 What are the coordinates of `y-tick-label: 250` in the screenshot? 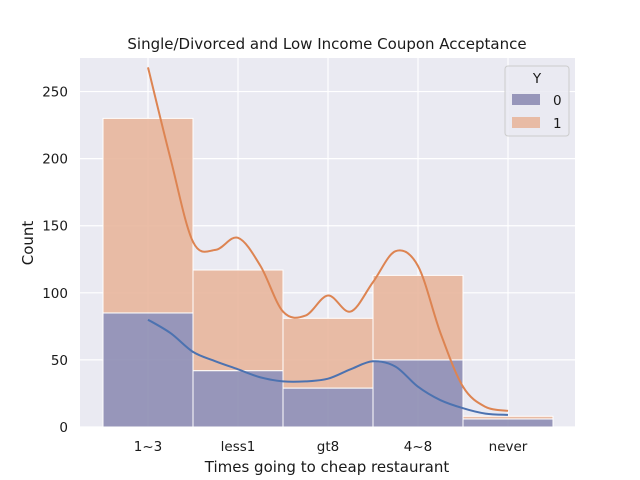 It's located at (55, 93).